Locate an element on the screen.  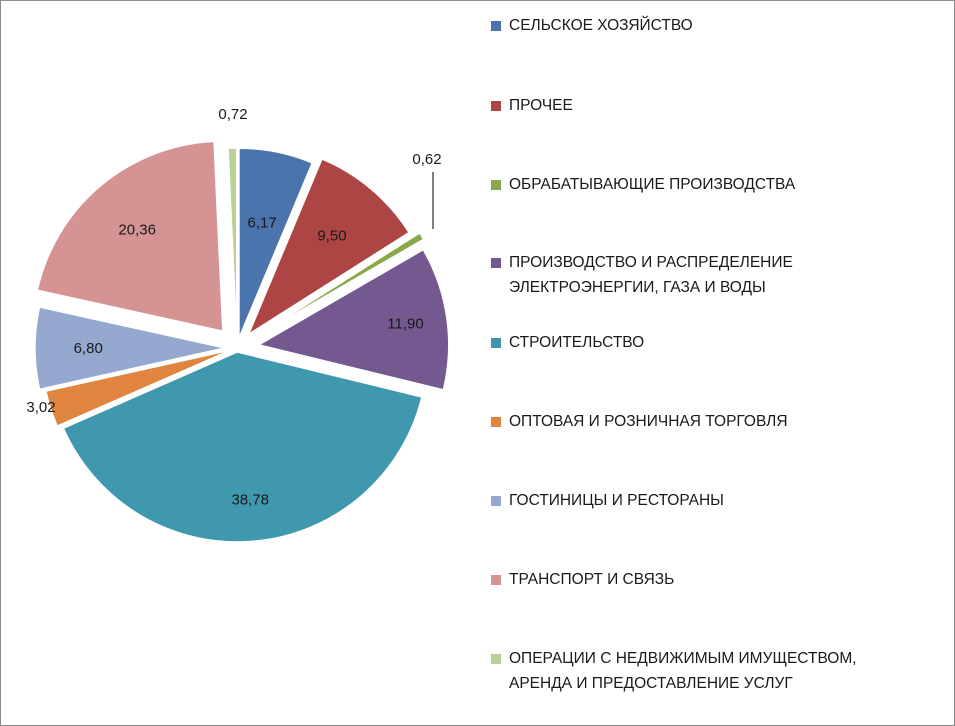
legend-item-1: ПРОЧЕЕ is located at coordinates (532, 105).